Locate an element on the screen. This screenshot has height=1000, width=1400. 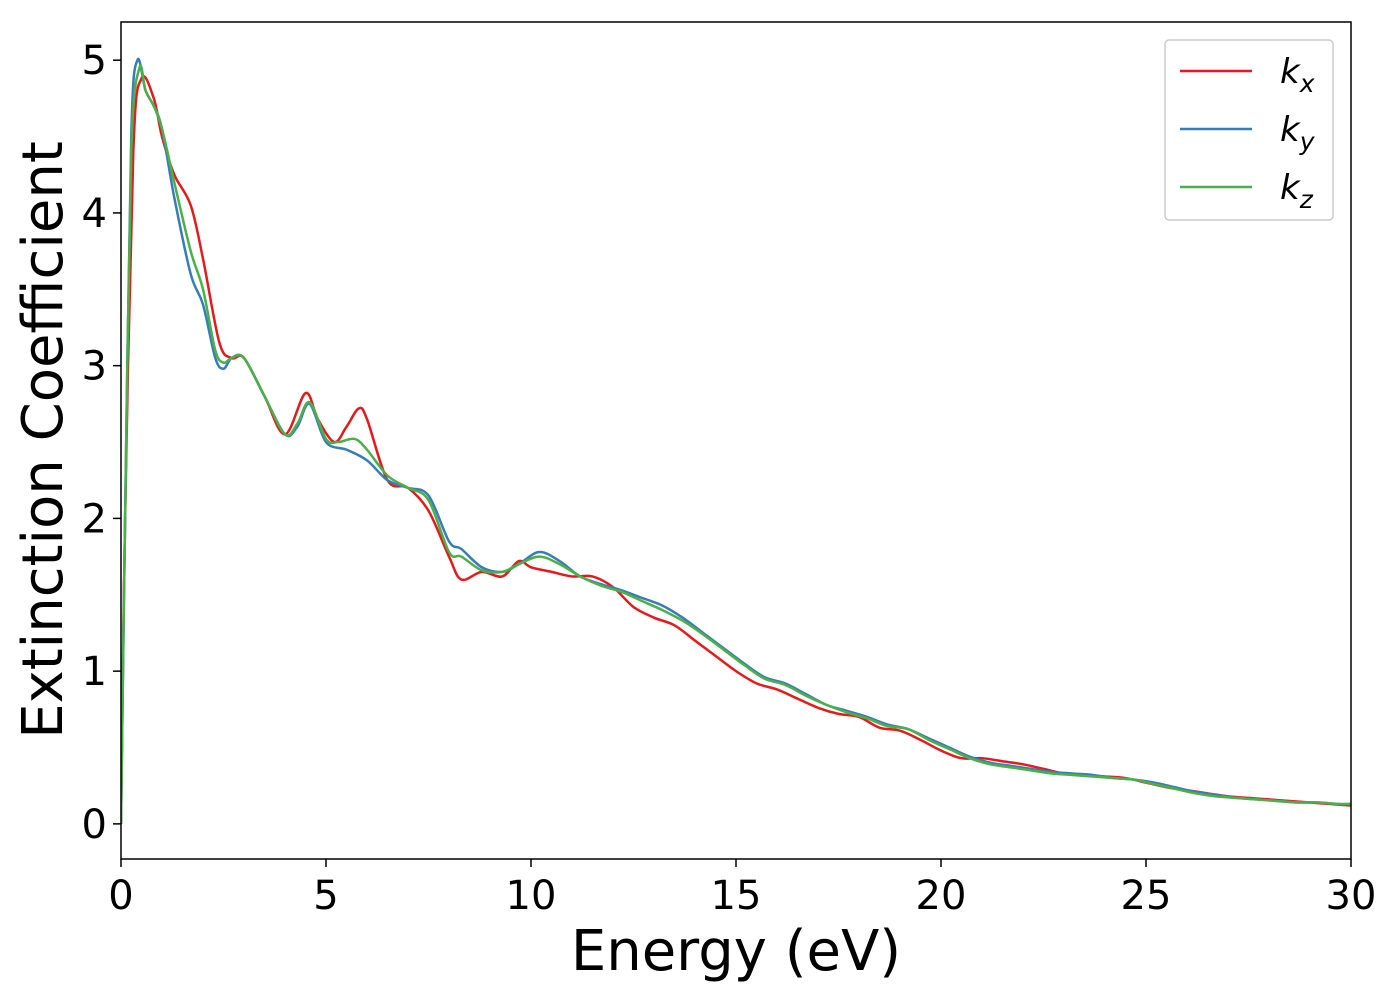
y-tick-label: 3 is located at coordinates (94, 367).